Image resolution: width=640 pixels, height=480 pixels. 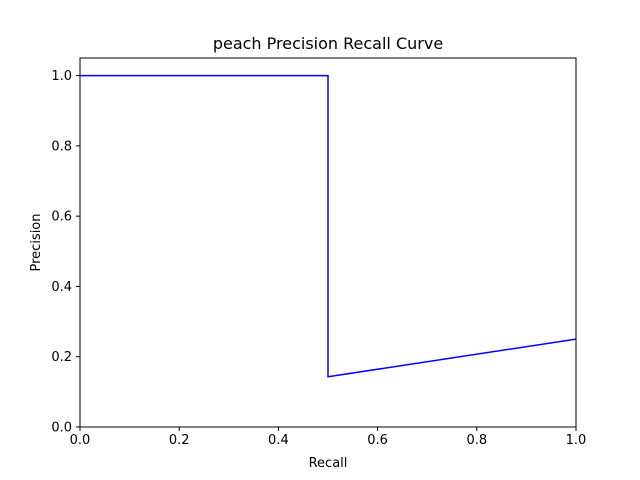 I want to click on x-tick-label: 0.4, so click(x=278, y=440).